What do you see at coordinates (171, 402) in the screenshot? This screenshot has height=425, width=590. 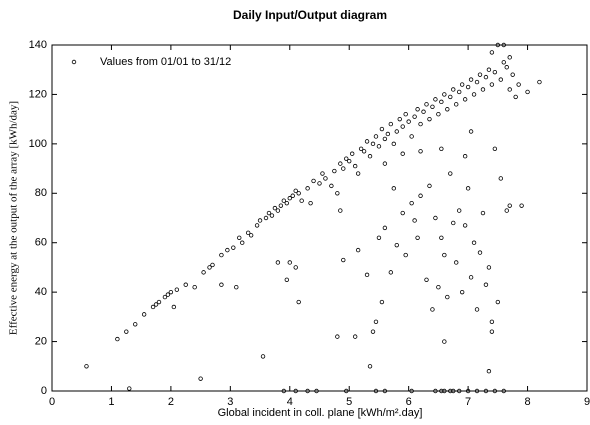 I see `x-tick-label: 2` at bounding box center [171, 402].